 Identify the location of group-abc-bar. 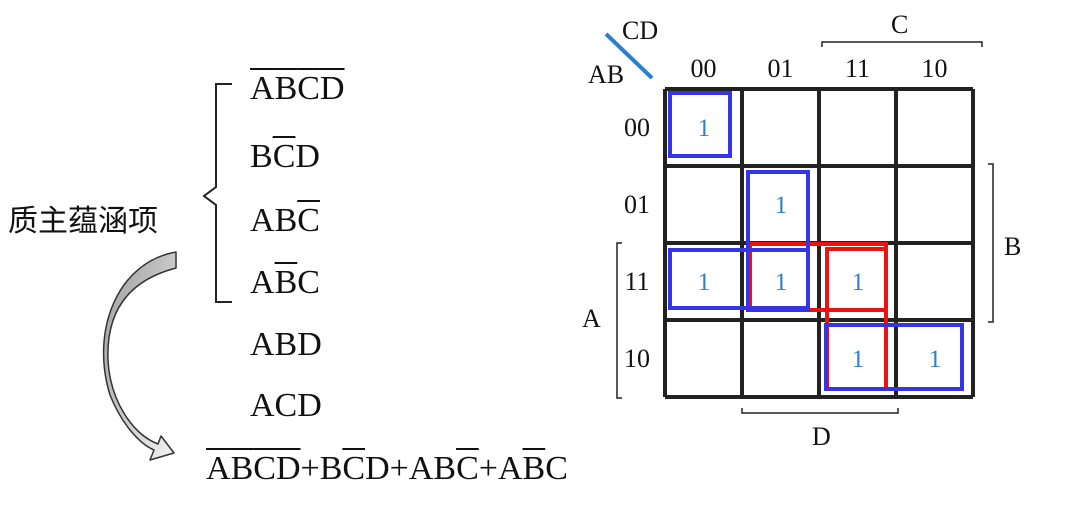
(739, 279).